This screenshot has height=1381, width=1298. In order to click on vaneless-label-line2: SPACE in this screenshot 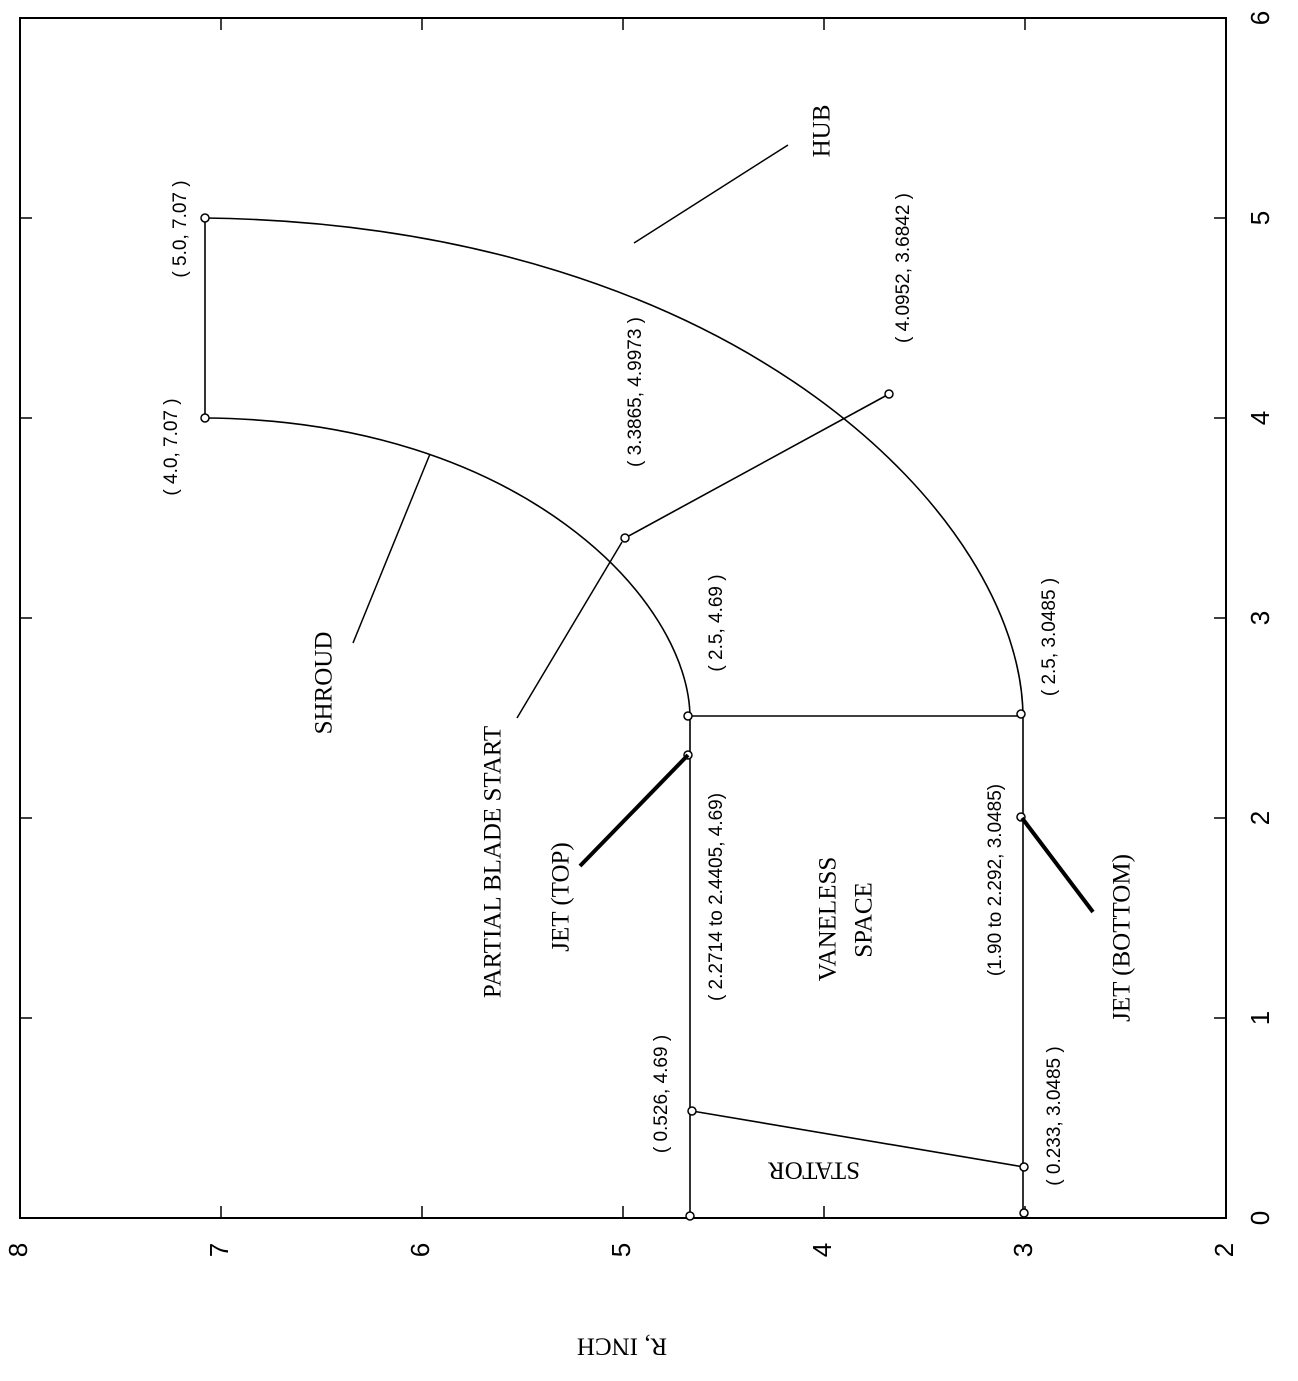, I will do `click(864, 920)`.